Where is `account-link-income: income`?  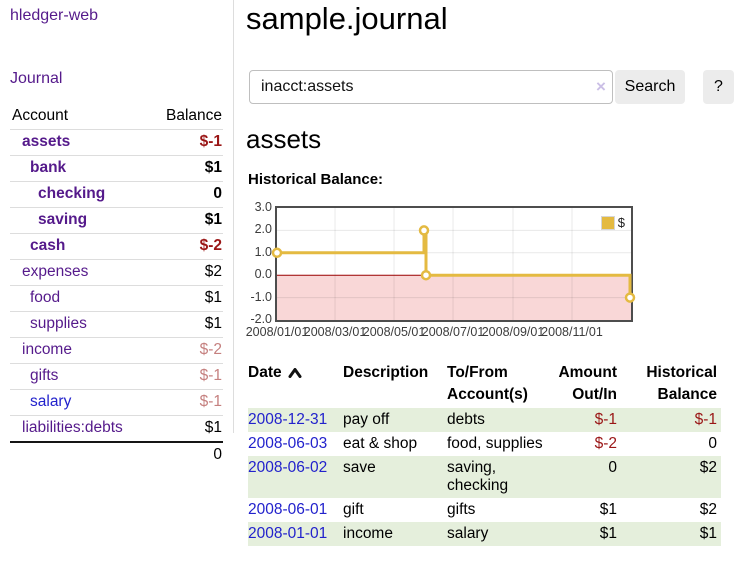
account-link-income: income is located at coordinates (47, 349).